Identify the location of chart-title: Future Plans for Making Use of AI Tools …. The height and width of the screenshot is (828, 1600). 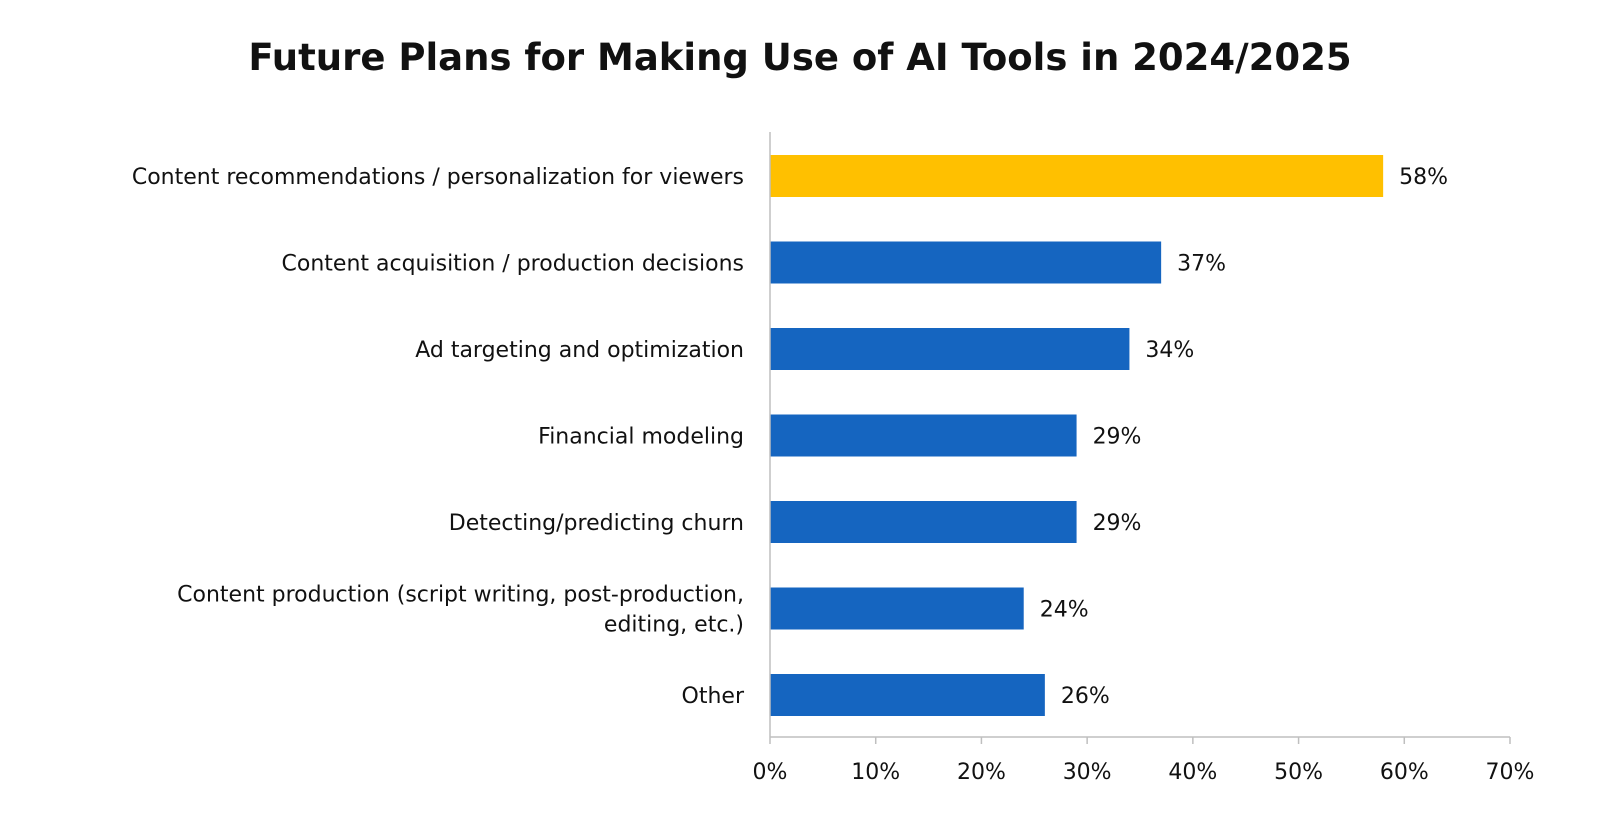
(800, 57).